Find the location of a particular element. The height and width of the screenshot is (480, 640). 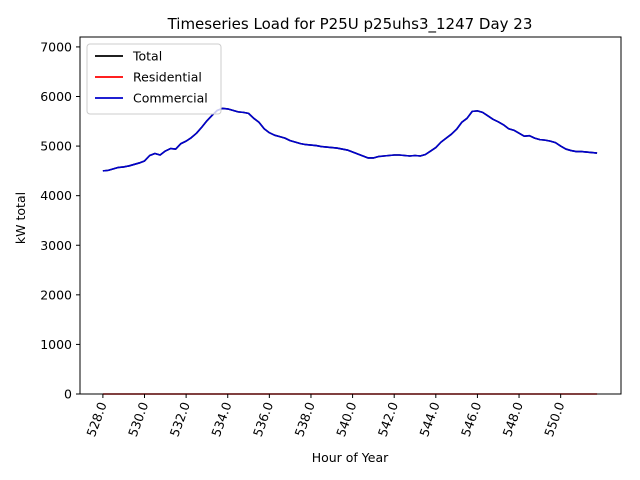

legend-box is located at coordinates (154, 79).